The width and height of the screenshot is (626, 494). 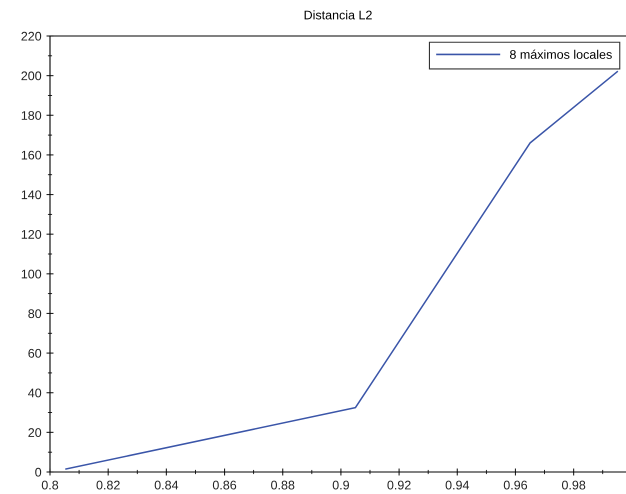 I want to click on x-tick-label: 0.8, so click(x=50, y=485).